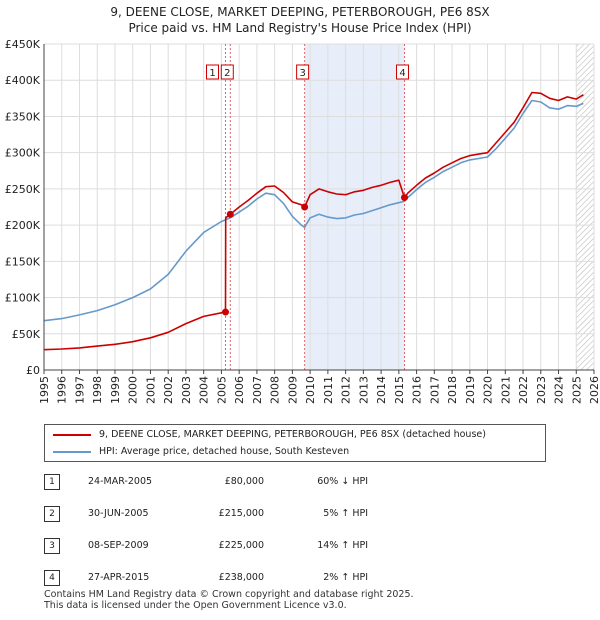 This screenshot has width=600, height=620. Describe the element at coordinates (23, 80) in the screenshot. I see `y-tick-label: £400K` at that location.